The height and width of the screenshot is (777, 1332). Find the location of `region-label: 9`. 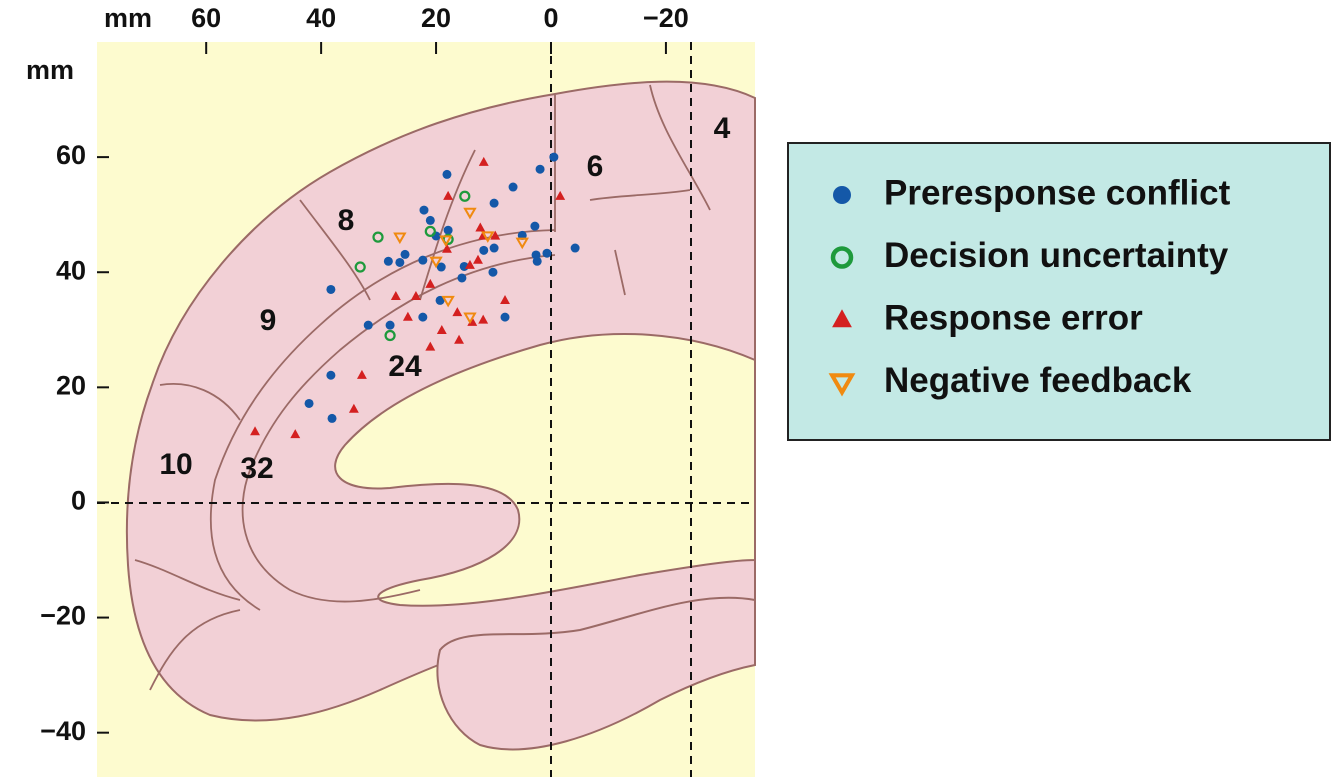

region-label: 9 is located at coordinates (268, 320).